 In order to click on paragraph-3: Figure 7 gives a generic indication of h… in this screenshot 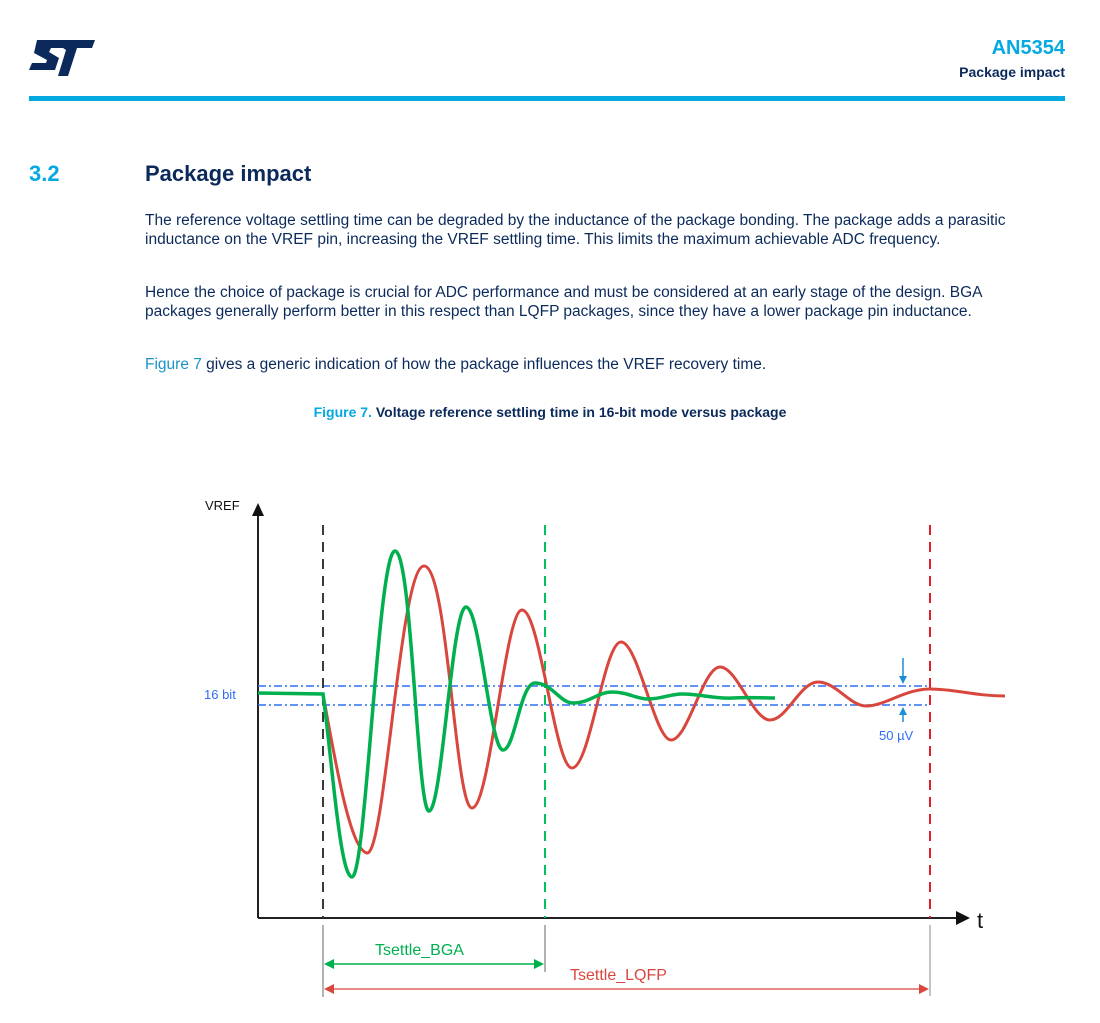, I will do `click(595, 364)`.